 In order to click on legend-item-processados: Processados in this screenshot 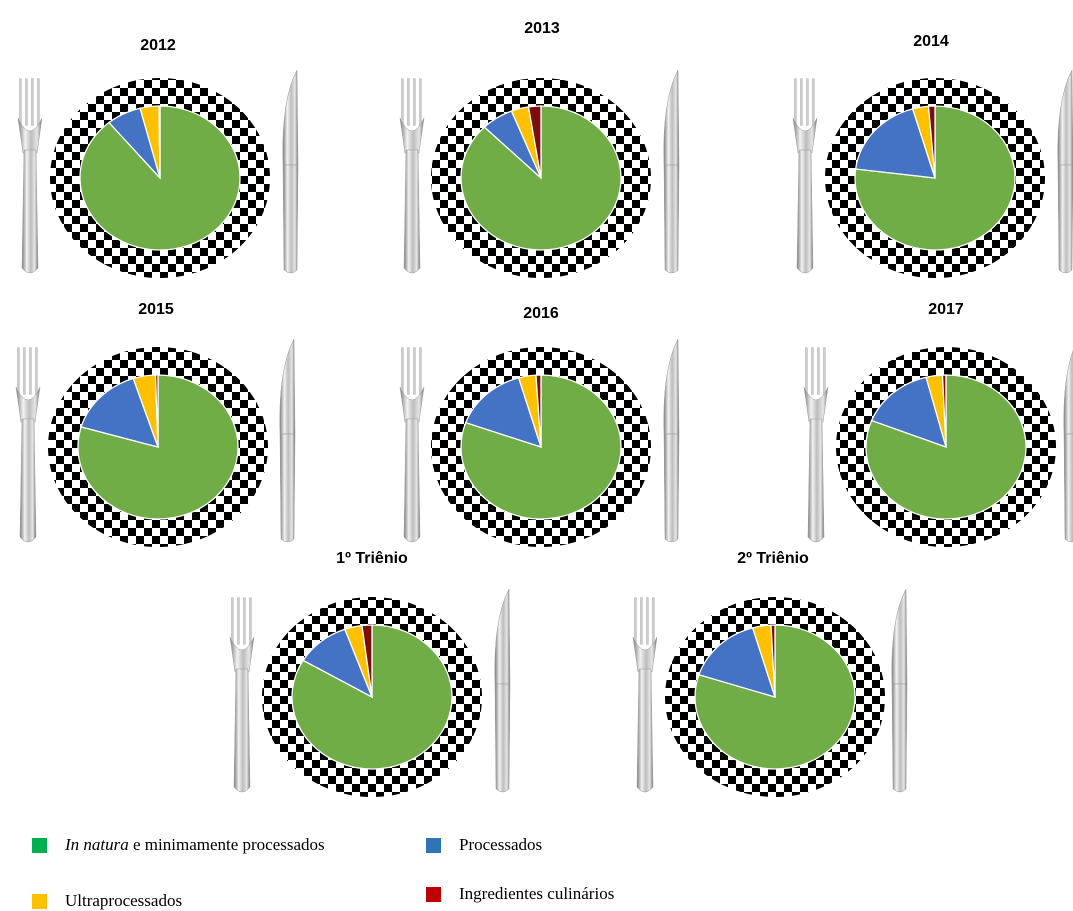, I will do `click(484, 845)`.